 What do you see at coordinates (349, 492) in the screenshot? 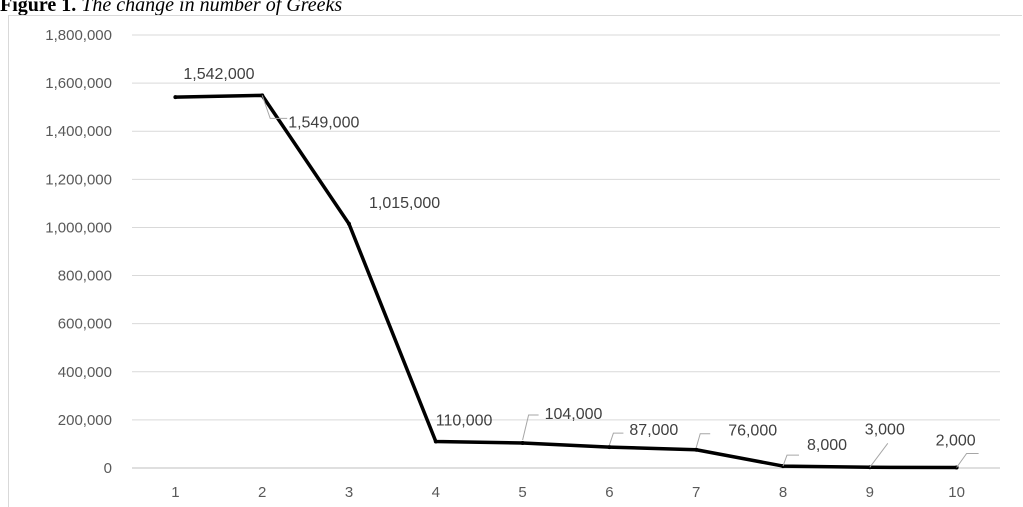
I see `x-tick-label: 3` at bounding box center [349, 492].